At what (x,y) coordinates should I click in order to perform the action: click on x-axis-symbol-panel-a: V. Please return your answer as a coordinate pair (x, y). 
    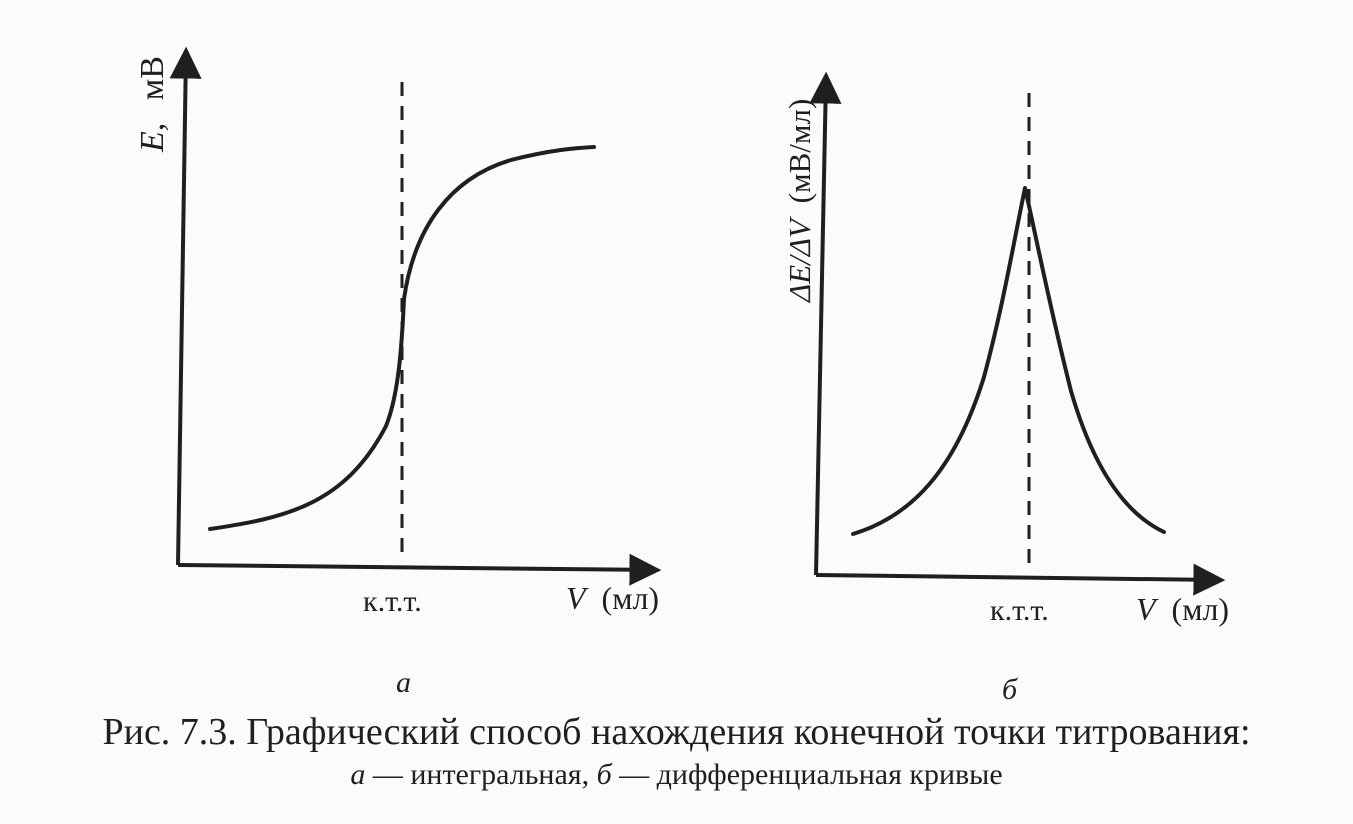
    Looking at the image, I should click on (577, 598).